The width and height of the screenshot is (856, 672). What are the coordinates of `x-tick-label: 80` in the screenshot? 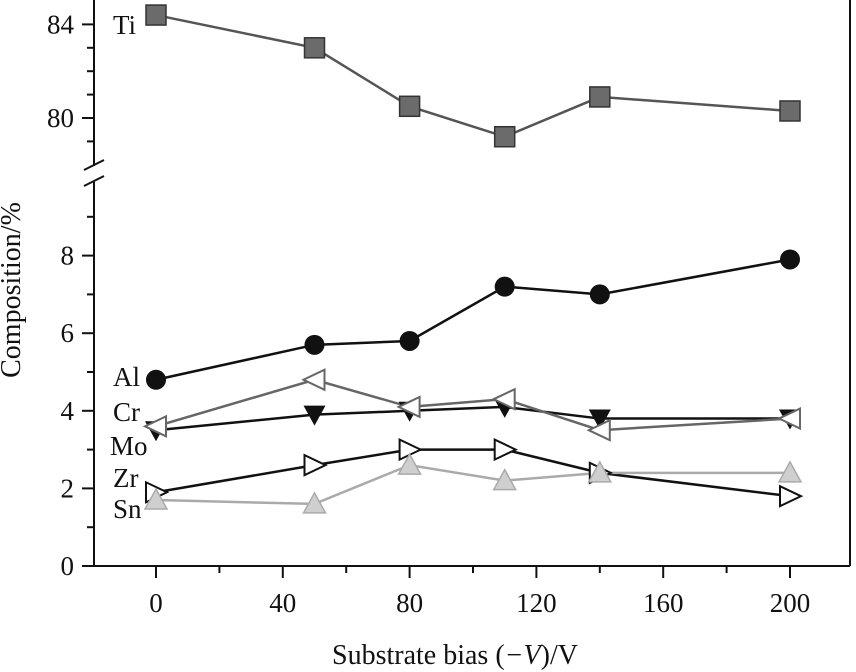 It's located at (409, 603).